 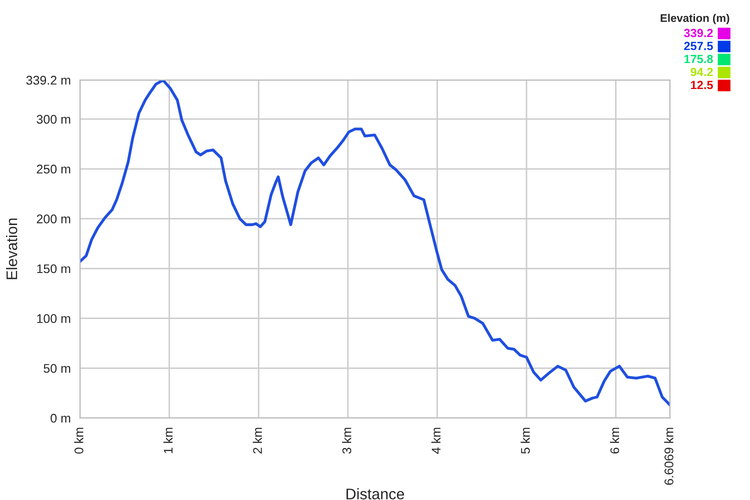 What do you see at coordinates (615, 441) in the screenshot?
I see `x-tick-label: 6 km` at bounding box center [615, 441].